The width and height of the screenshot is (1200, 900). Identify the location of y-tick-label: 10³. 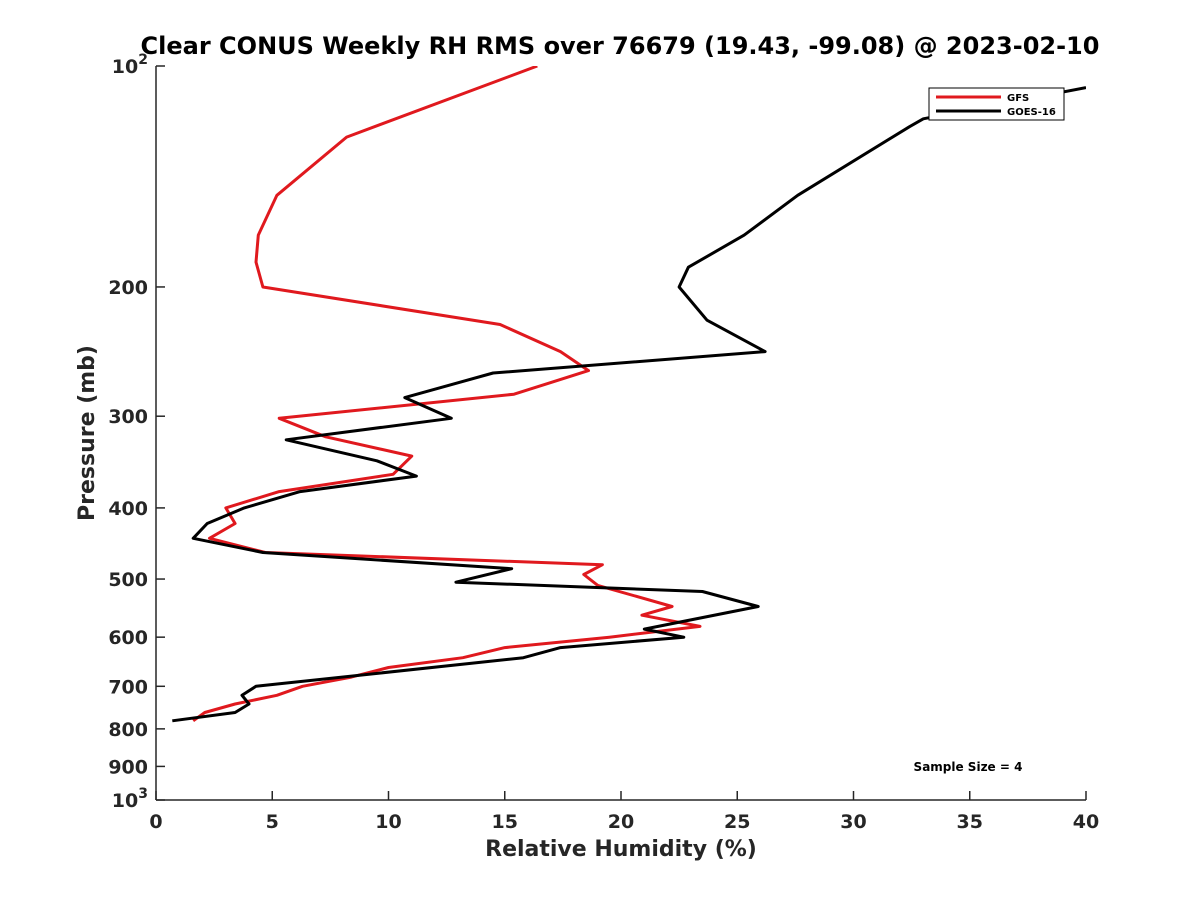
(130, 799).